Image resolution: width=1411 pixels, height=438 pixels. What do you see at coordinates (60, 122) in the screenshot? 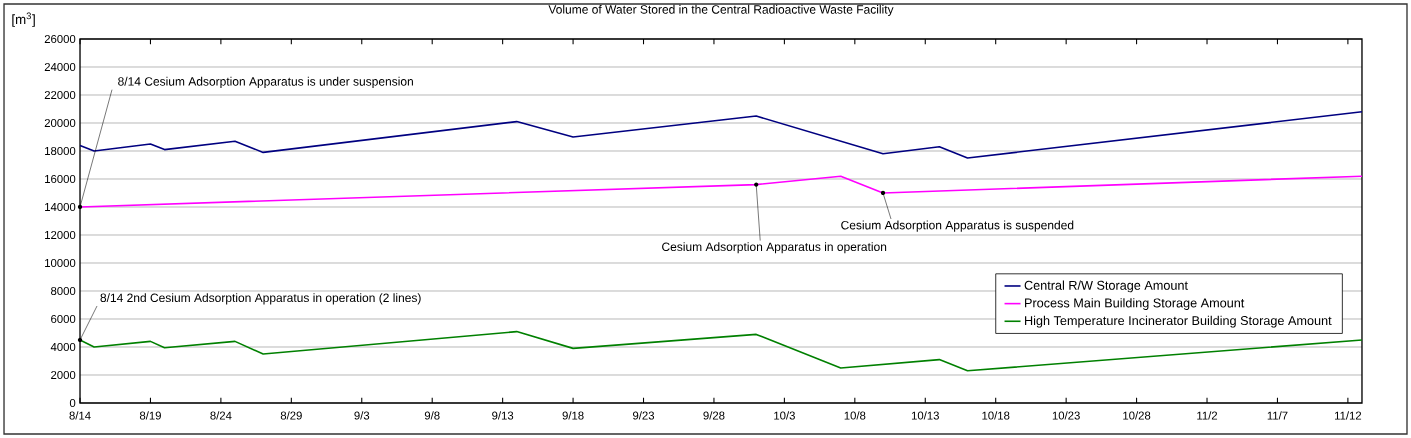
I see `y-tick-label: 20000` at bounding box center [60, 122].